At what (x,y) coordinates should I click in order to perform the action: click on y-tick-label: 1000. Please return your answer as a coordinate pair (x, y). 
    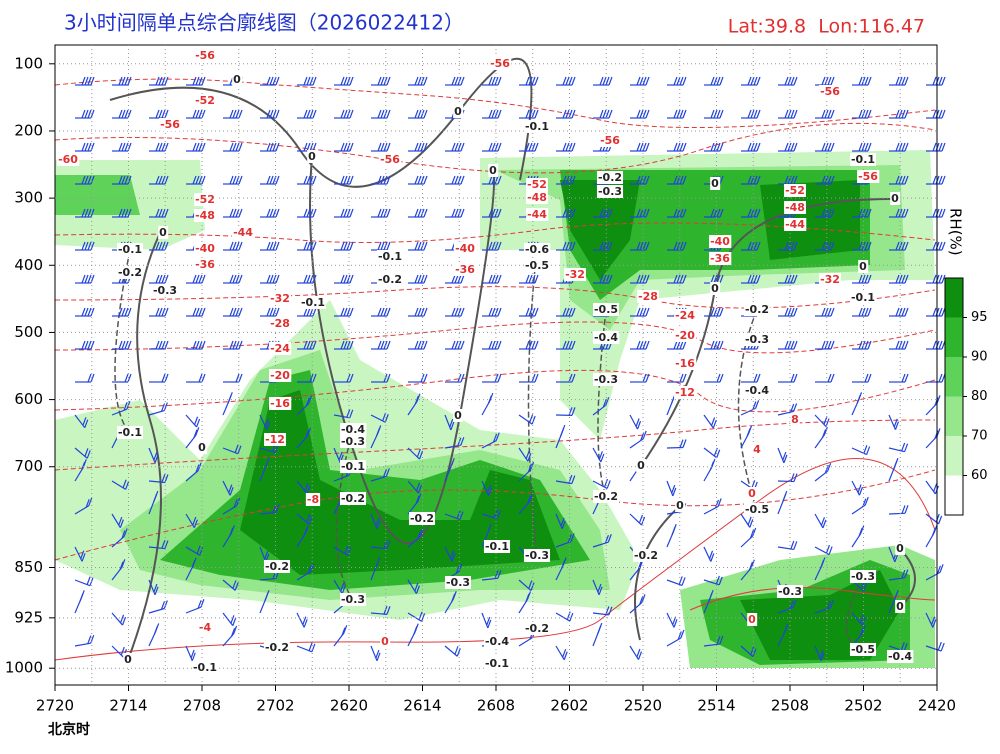
    Looking at the image, I should click on (24, 668).